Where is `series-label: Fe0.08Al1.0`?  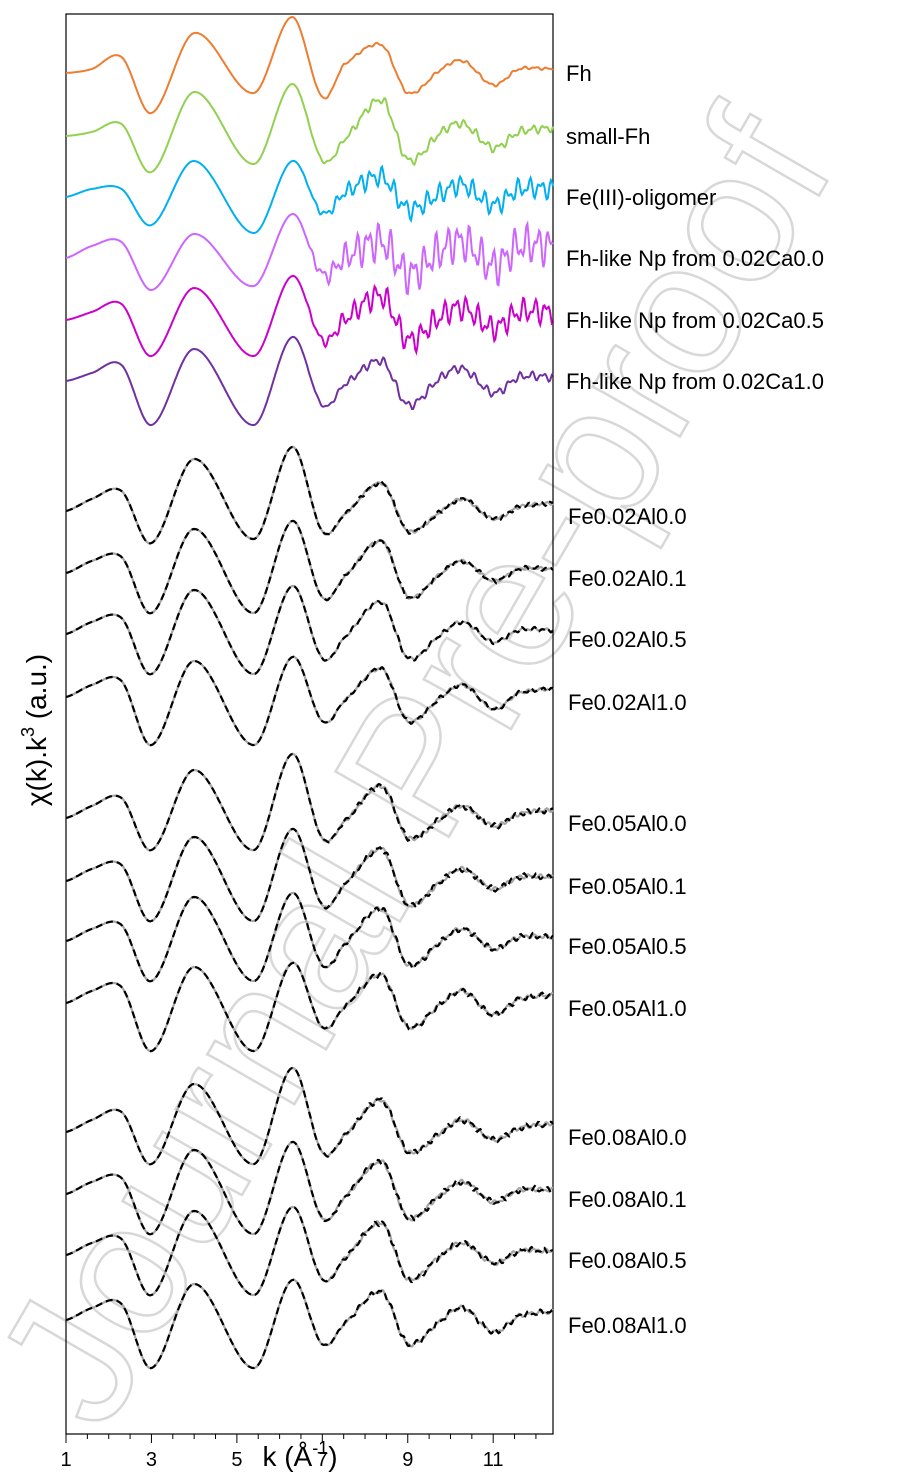 series-label: Fe0.08Al1.0 is located at coordinates (627, 1325).